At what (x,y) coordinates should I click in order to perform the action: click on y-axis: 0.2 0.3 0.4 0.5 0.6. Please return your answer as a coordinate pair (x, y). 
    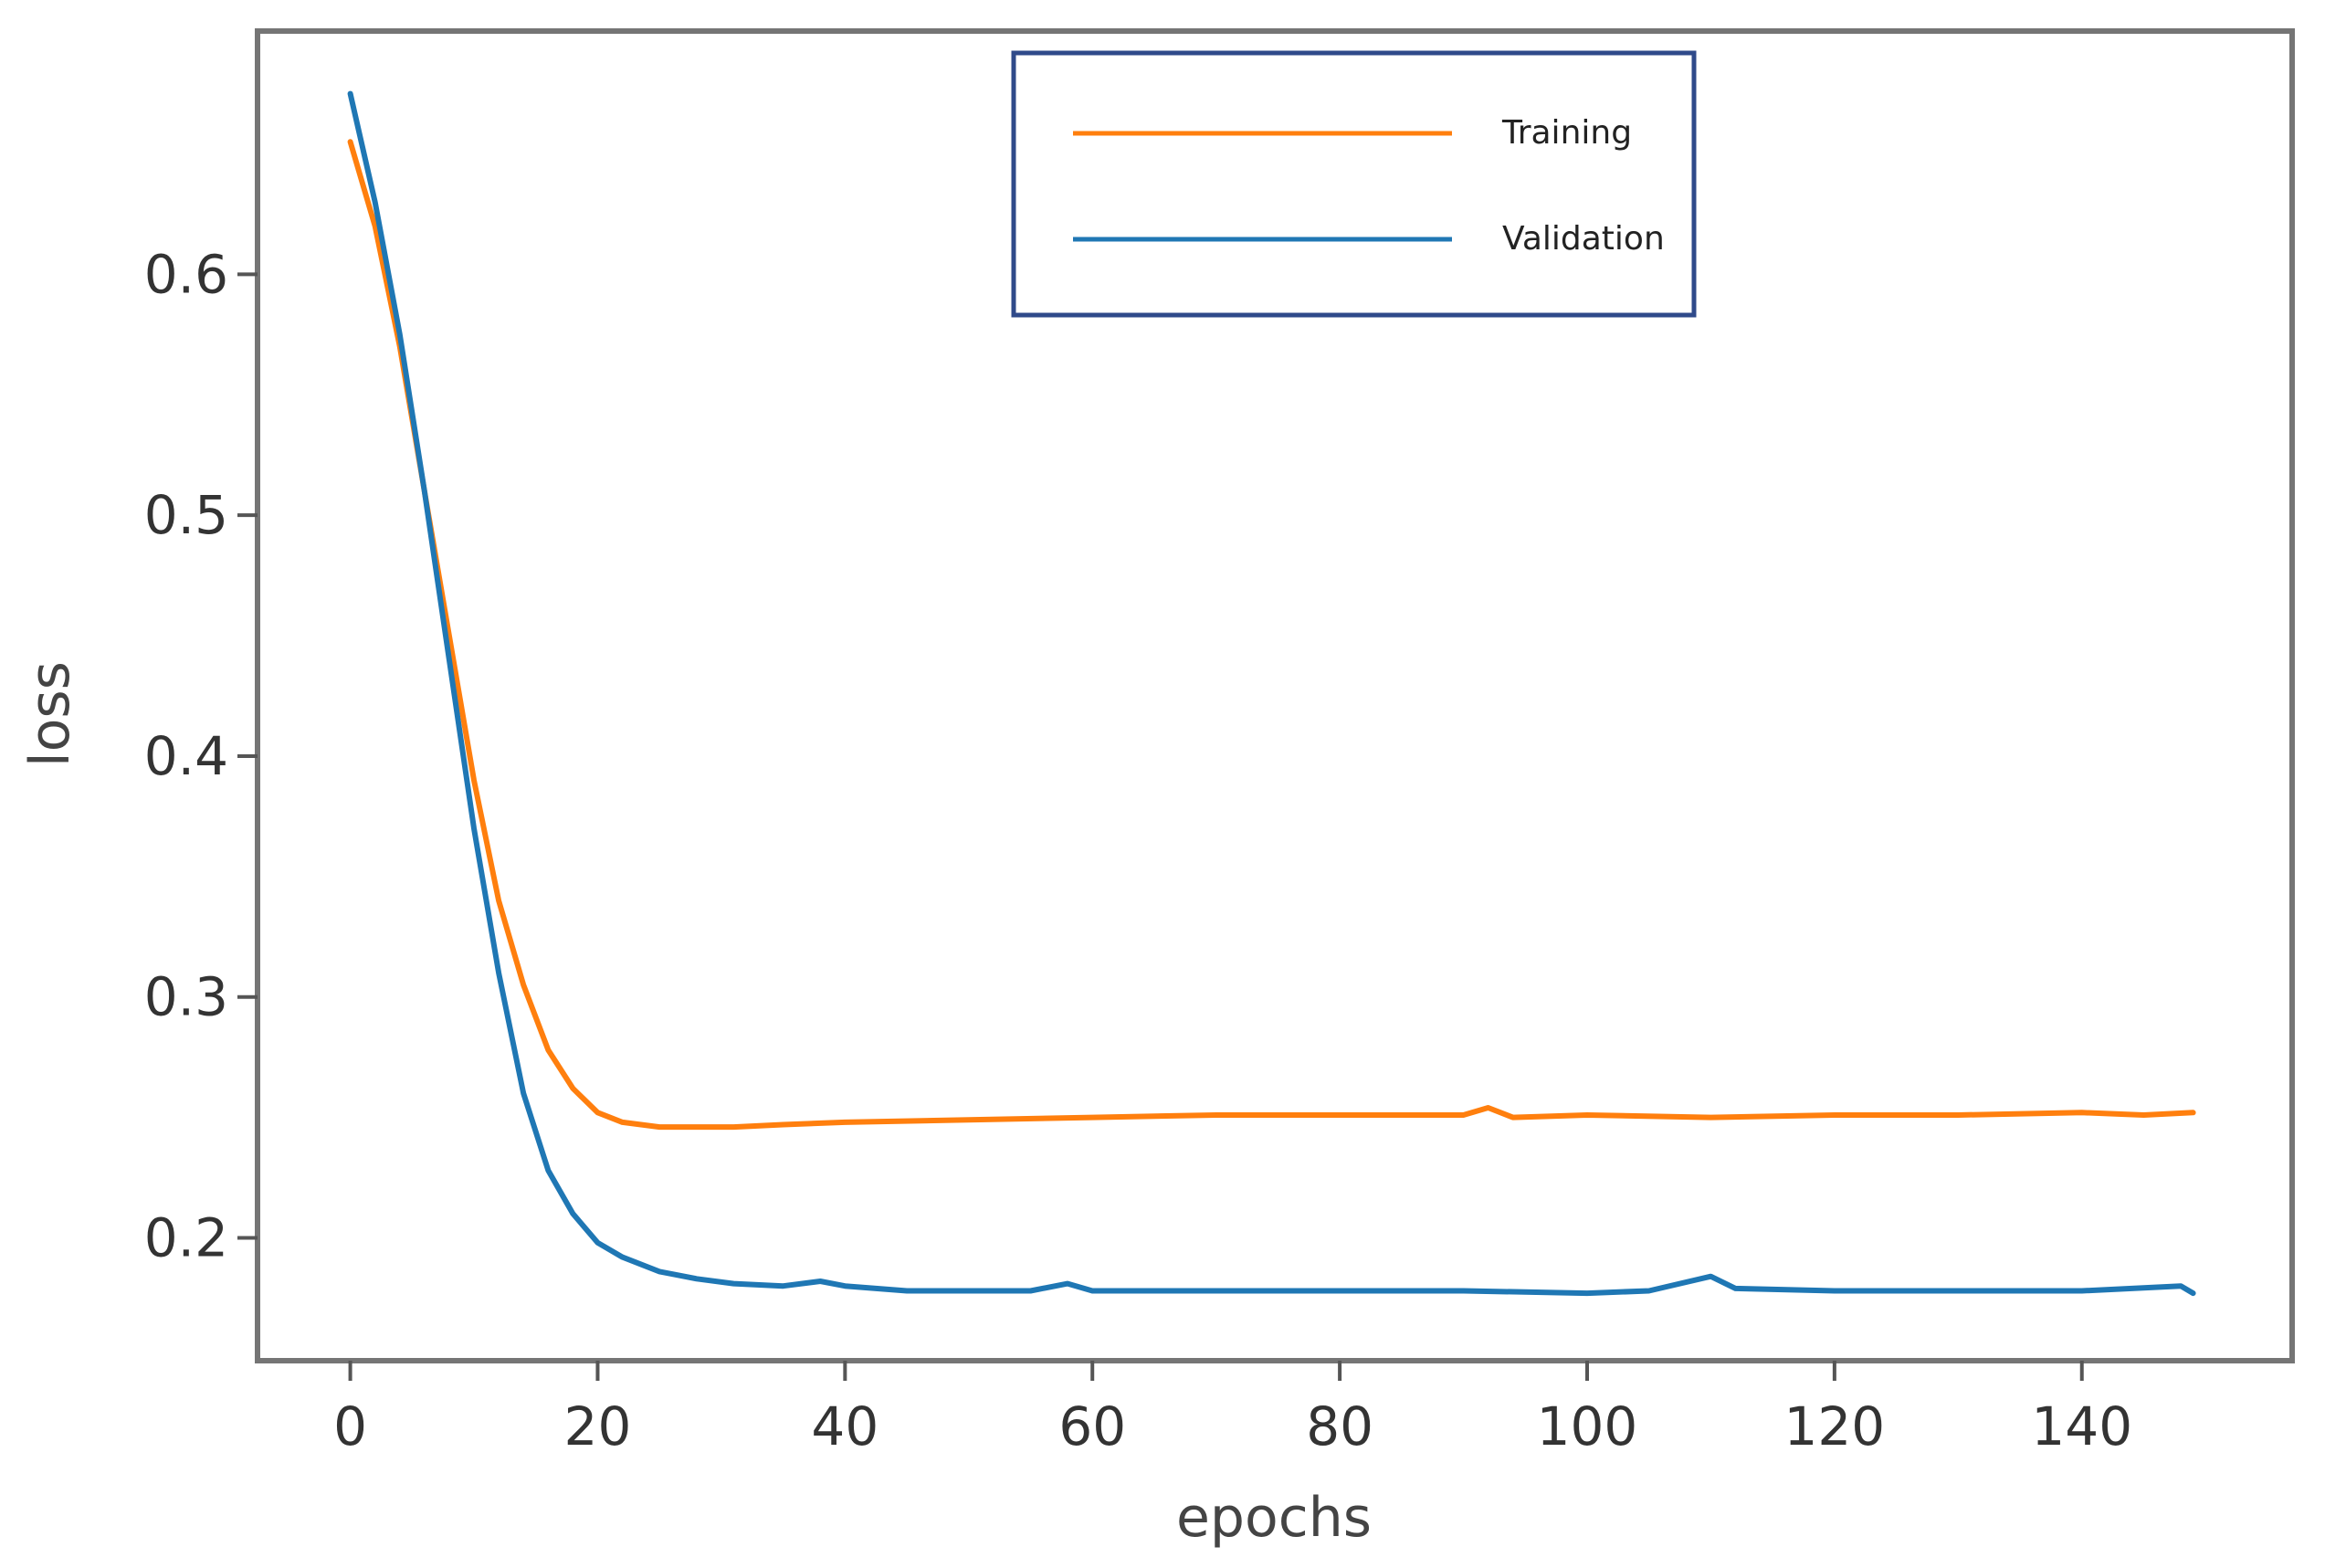
    Looking at the image, I should click on (201, 755).